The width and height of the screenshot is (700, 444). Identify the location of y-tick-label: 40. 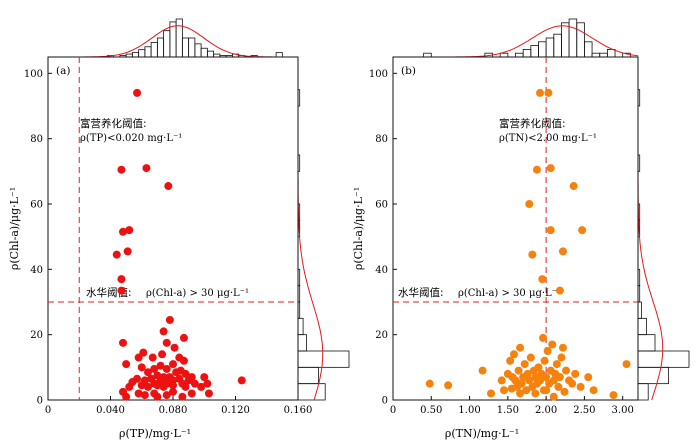
(36, 270).